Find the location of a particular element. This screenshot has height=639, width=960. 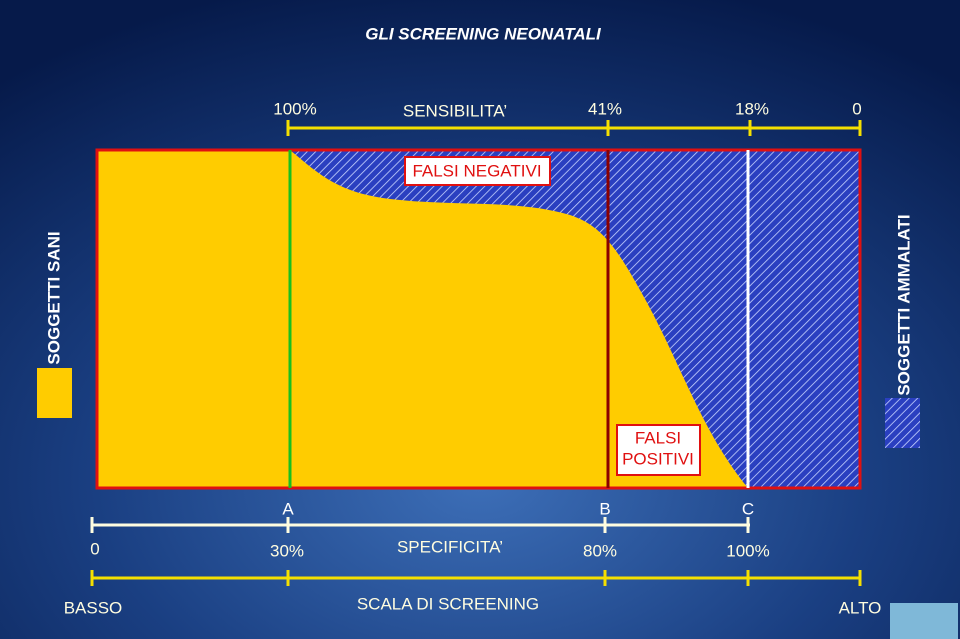

false-negatives: FALSI NEGATIVI is located at coordinates (476, 170).